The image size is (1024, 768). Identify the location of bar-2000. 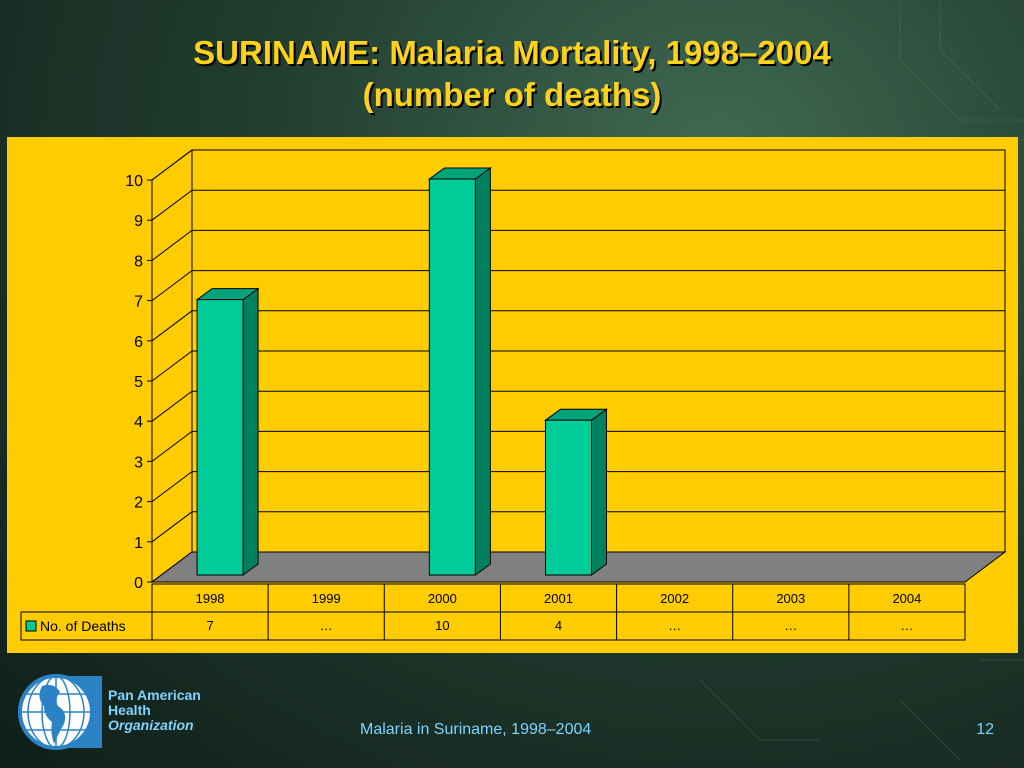
(459, 371).